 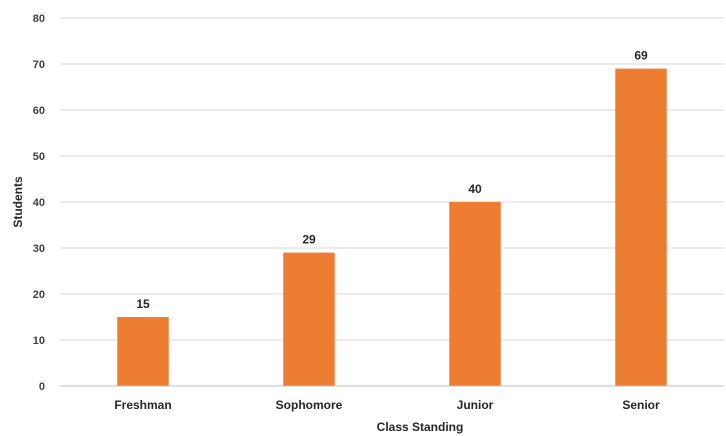 What do you see at coordinates (142, 405) in the screenshot?
I see `x-tick-label: Freshman` at bounding box center [142, 405].